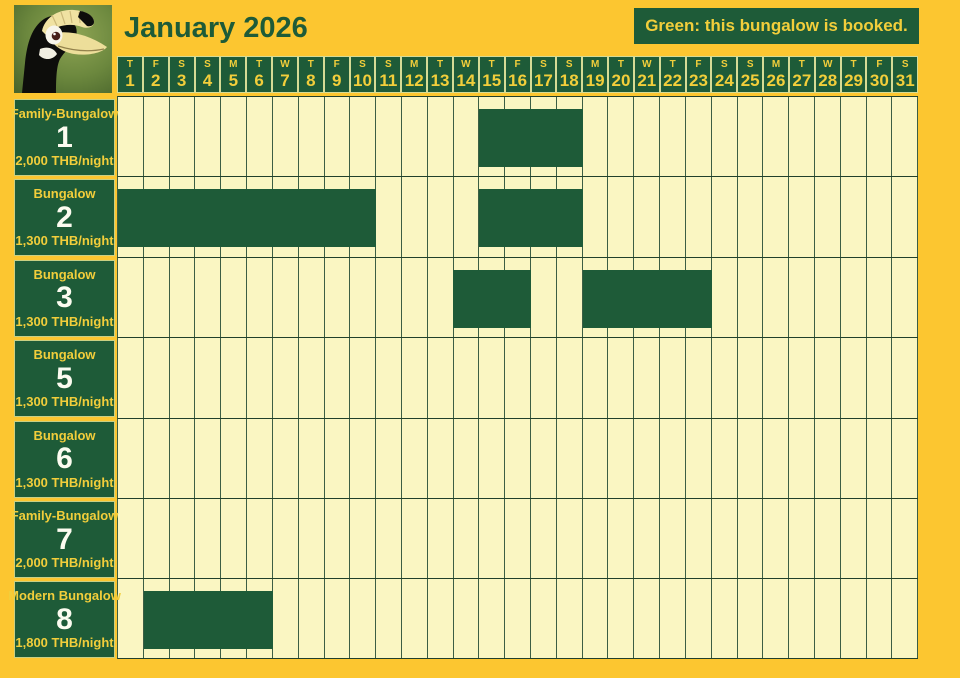  What do you see at coordinates (905, 80) in the screenshot?
I see `day-number: 31` at bounding box center [905, 80].